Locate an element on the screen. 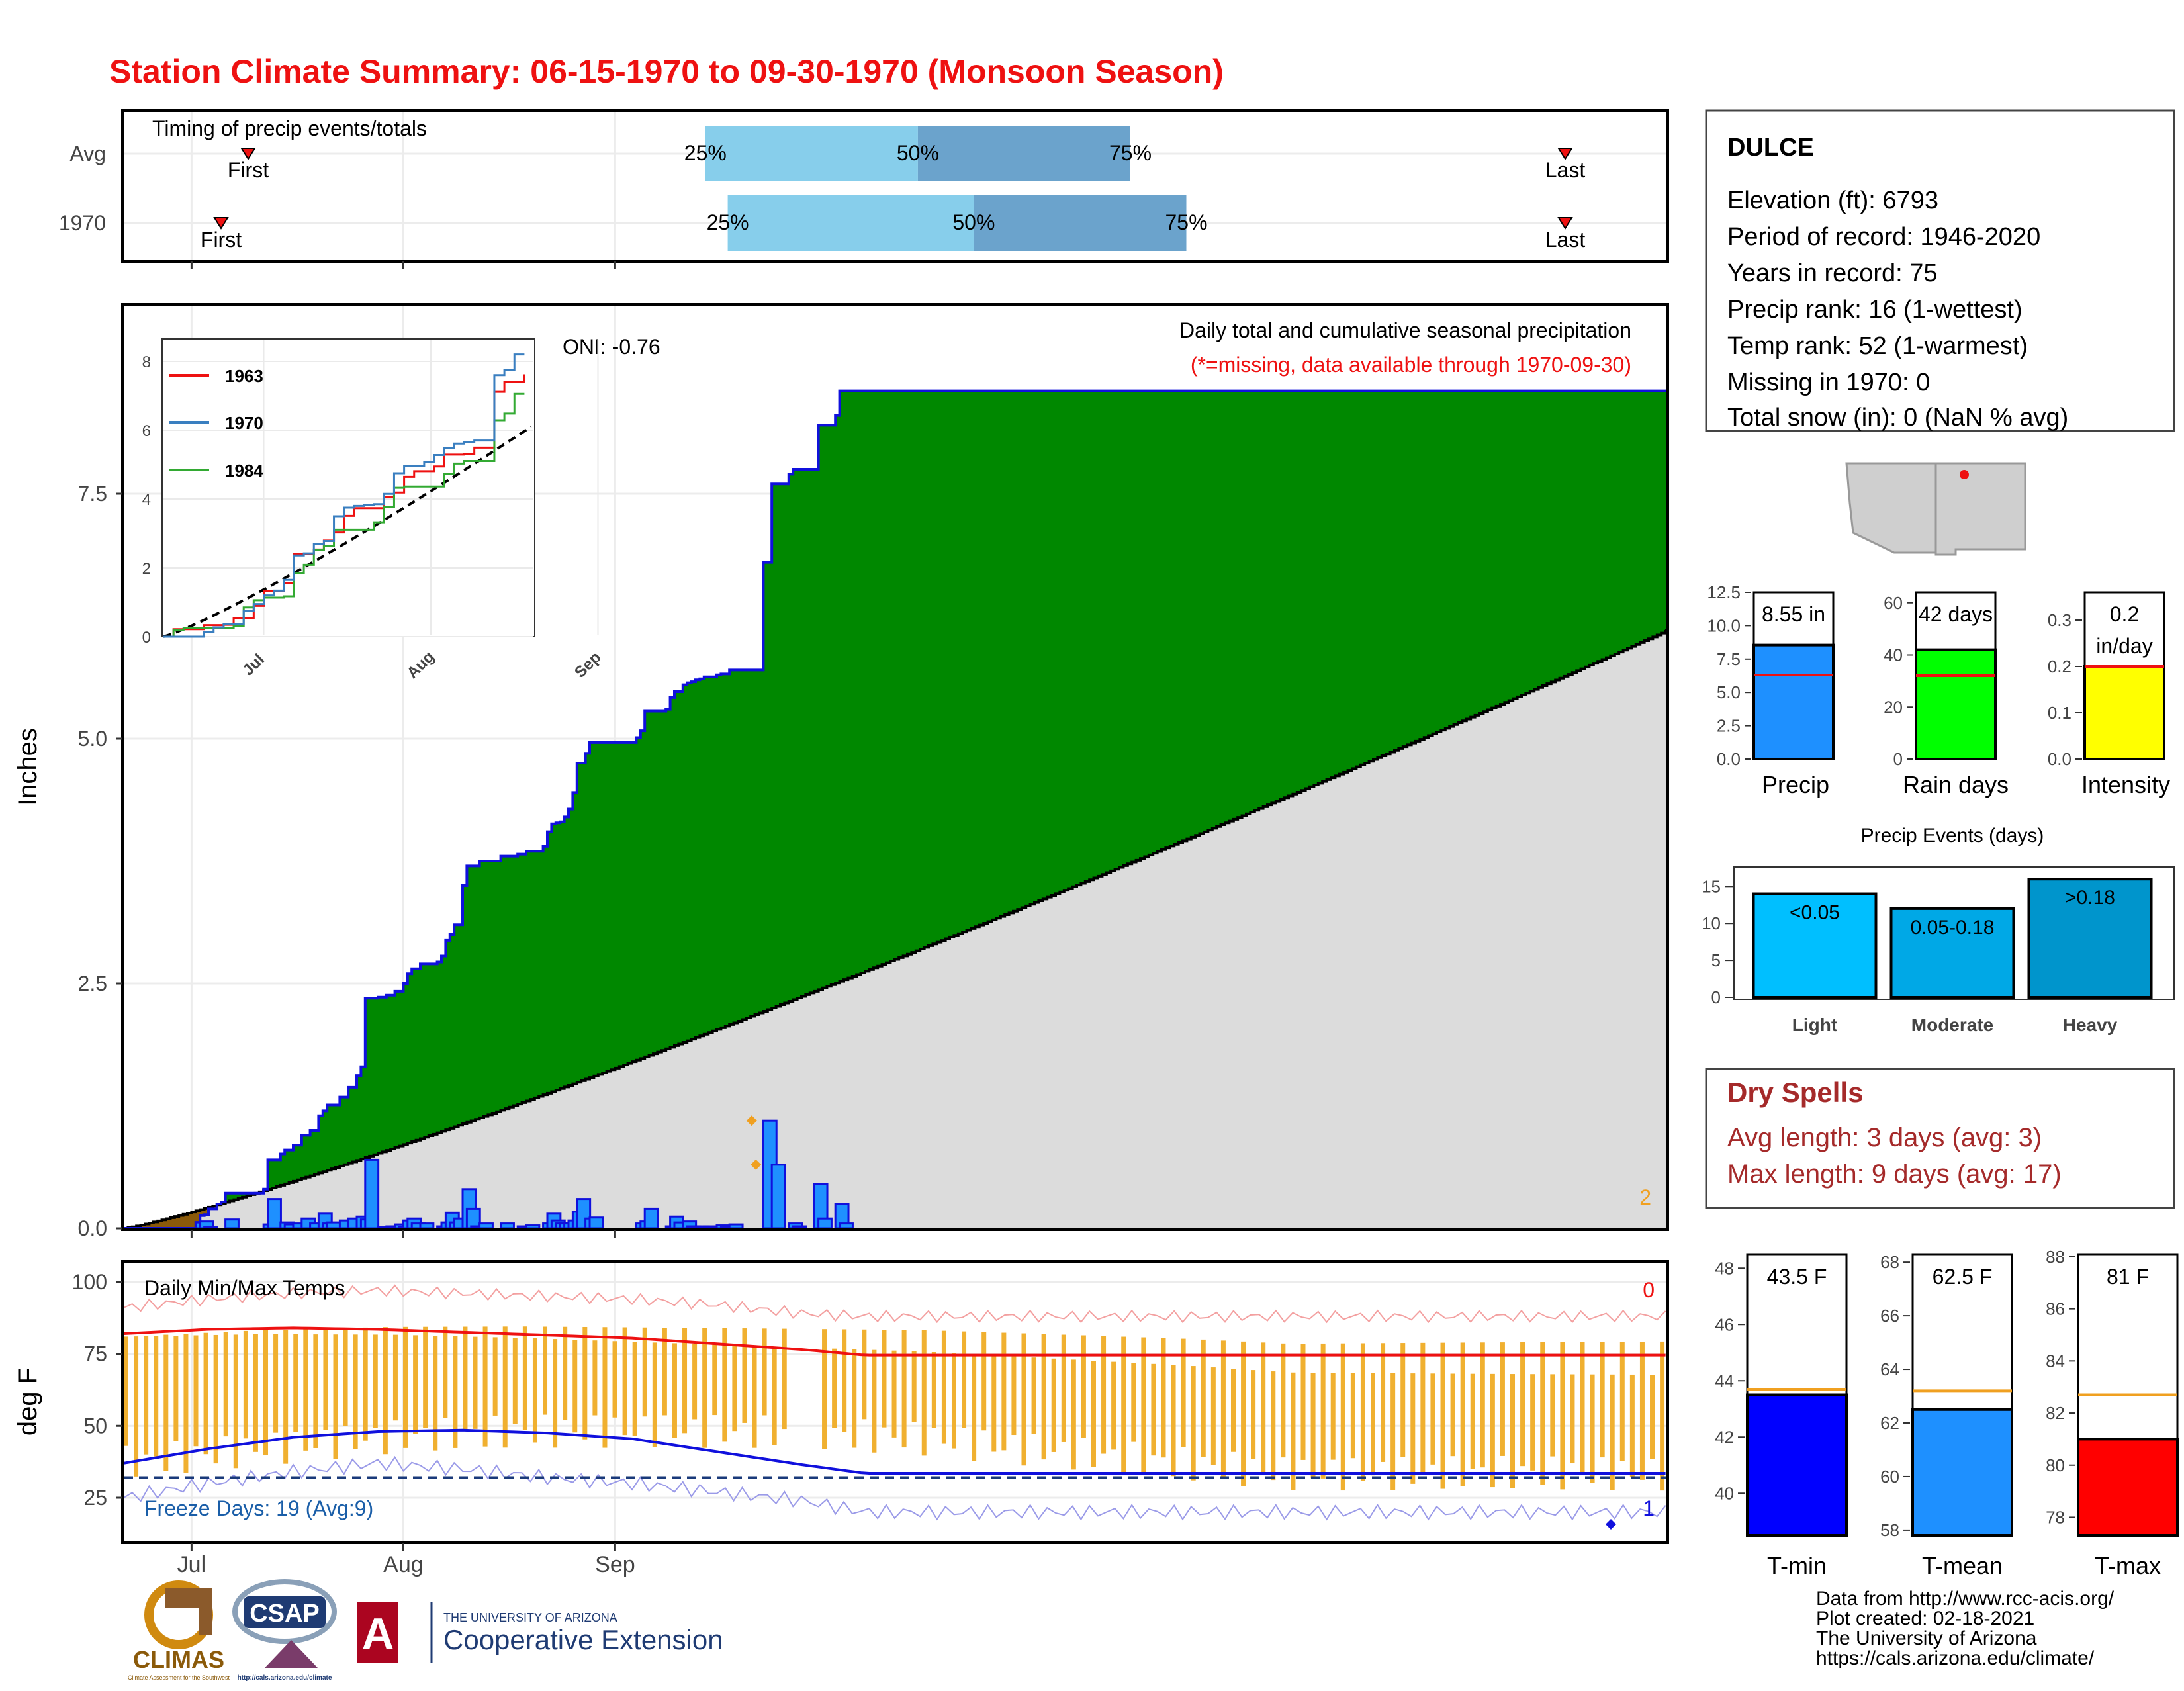 The image size is (2184, 1691). intensity-summary-value-label: in/day is located at coordinates (2124, 646).